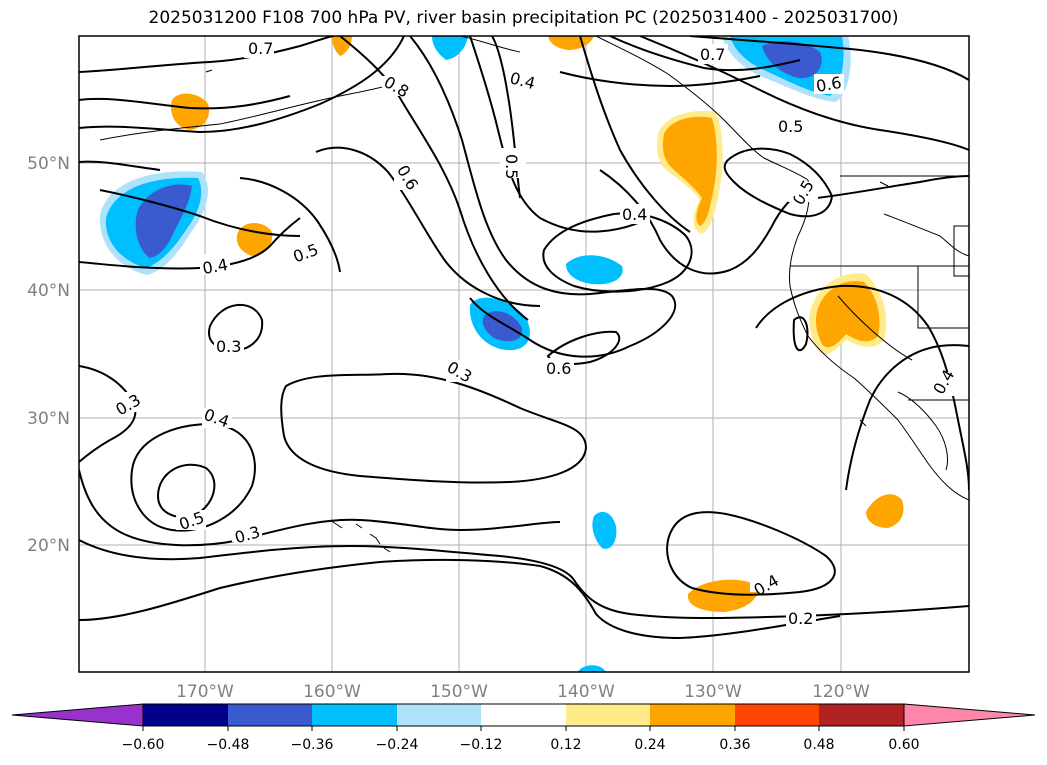  What do you see at coordinates (586, 692) in the screenshot?
I see `lon-label: 140°W` at bounding box center [586, 692].